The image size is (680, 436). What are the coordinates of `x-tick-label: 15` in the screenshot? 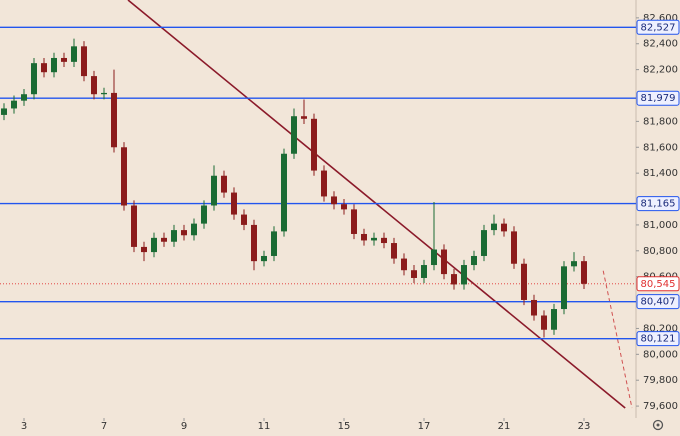 It's located at (344, 426).